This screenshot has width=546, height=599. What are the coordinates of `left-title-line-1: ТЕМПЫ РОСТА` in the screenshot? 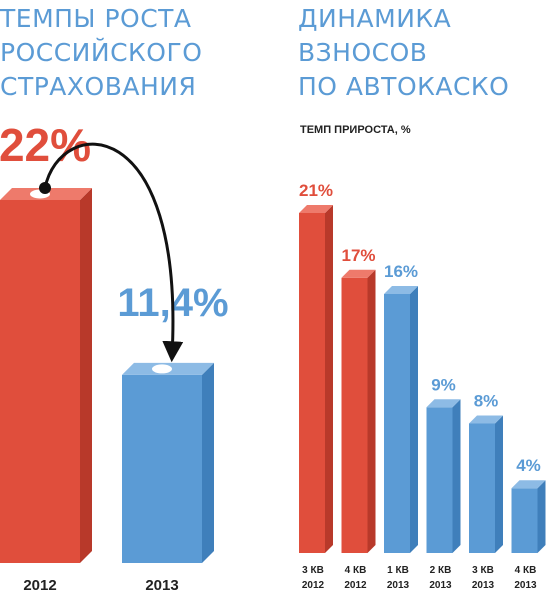 It's located at (96, 18).